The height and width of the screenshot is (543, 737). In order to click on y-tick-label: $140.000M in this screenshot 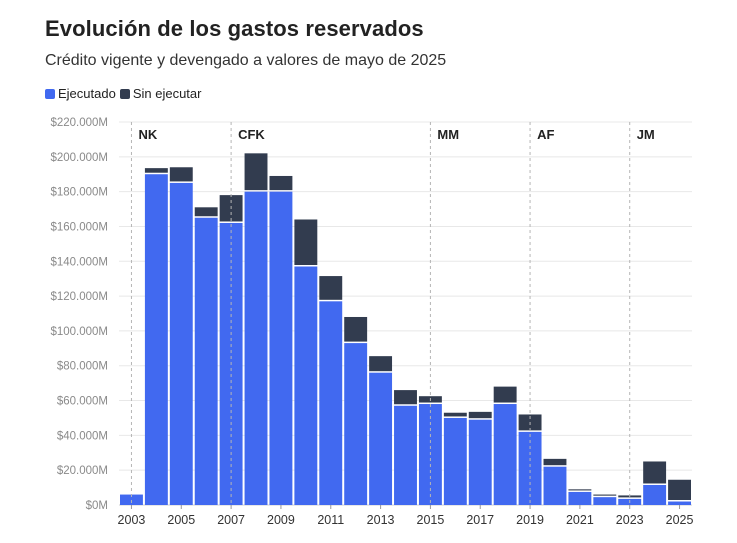, I will do `click(79, 262)`.